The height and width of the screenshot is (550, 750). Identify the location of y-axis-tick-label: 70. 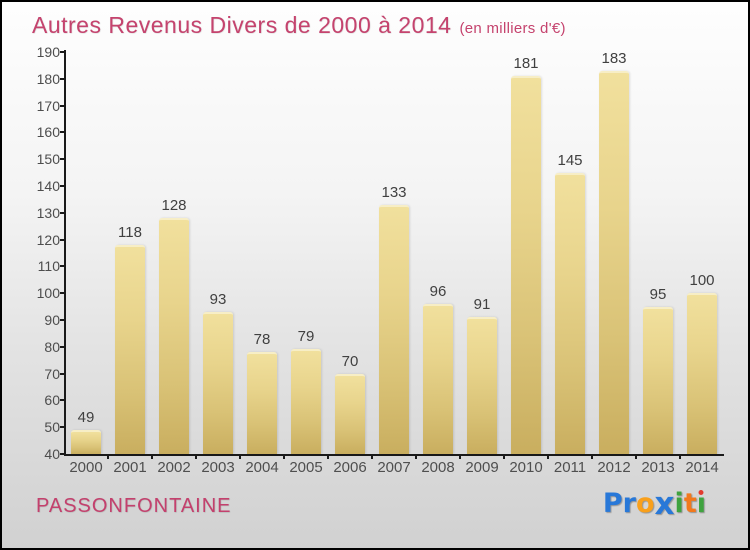
(52, 373).